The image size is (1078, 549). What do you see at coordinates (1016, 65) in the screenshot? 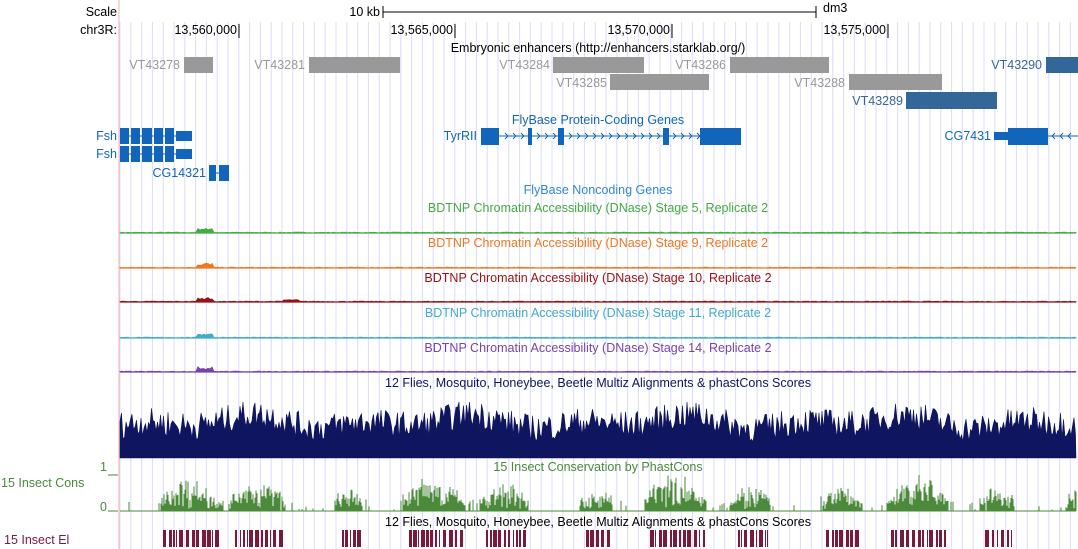
I see `enhancer-label: VT43290` at bounding box center [1016, 65].